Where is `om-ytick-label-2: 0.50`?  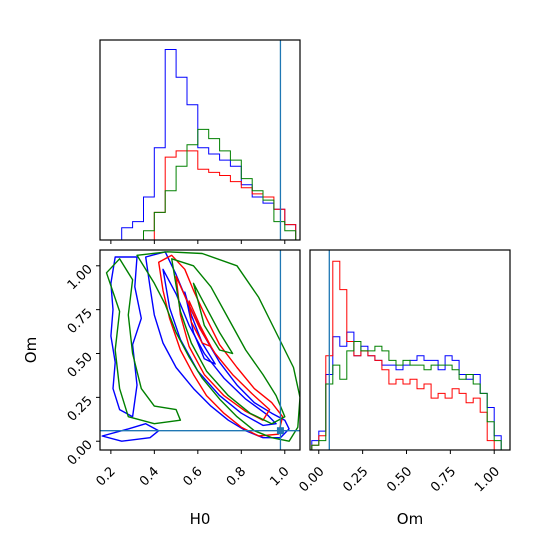
om-ytick-label-2: 0.50 is located at coordinates (80, 365).